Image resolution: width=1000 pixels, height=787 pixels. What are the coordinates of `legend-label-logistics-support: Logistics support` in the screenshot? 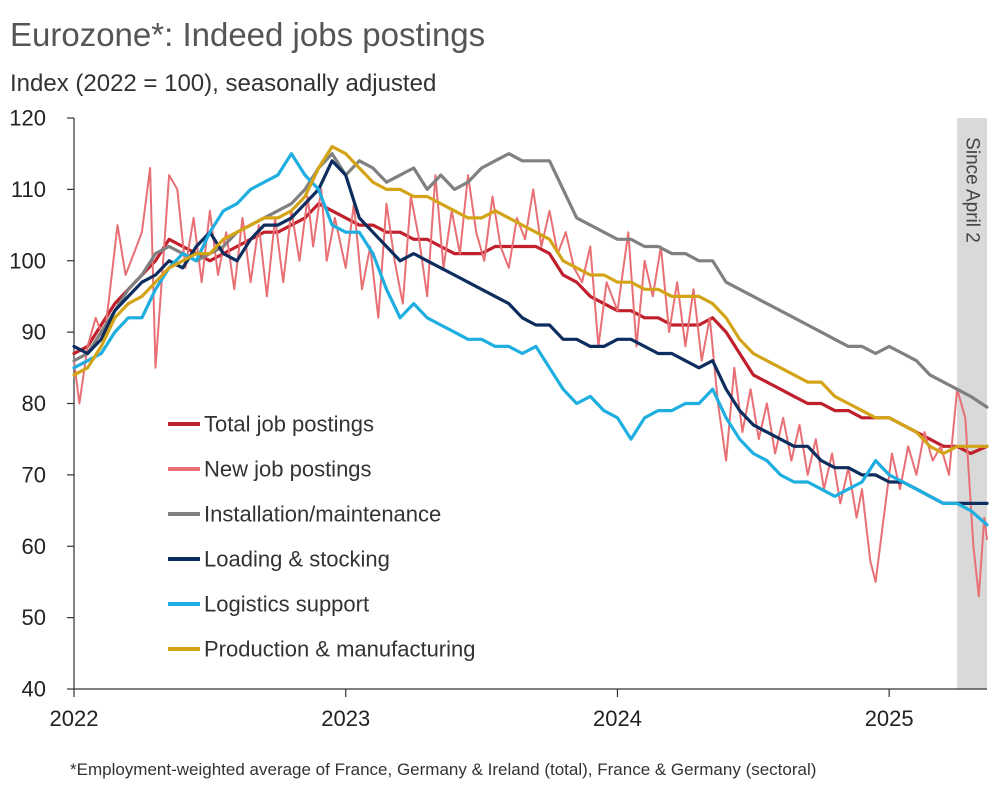 It's located at (286, 604).